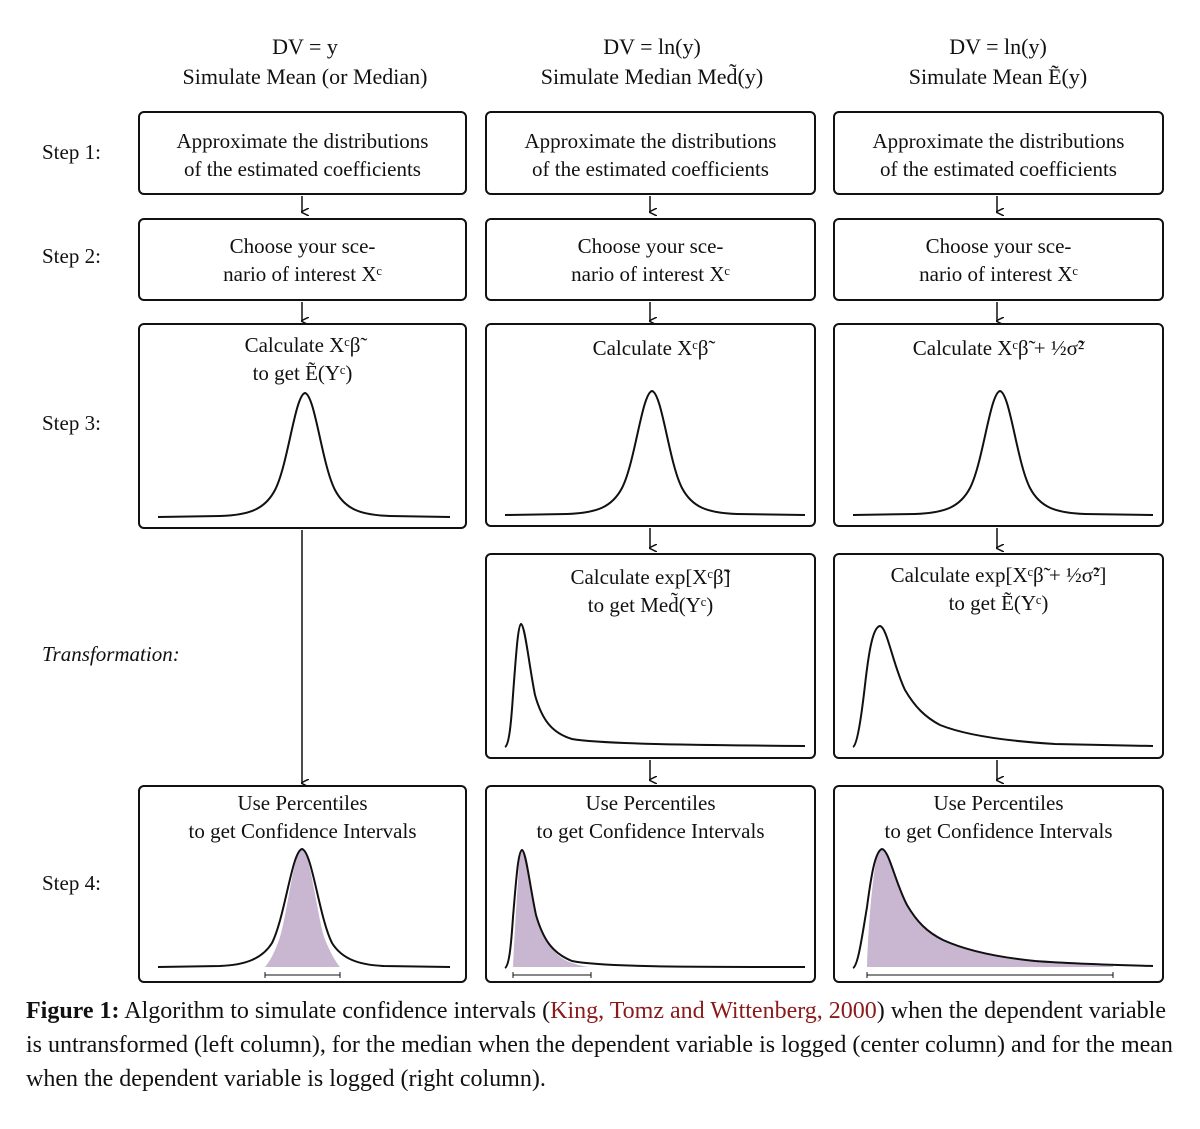  What do you see at coordinates (305, 62) in the screenshot?
I see `col1-header: DV = y Simulate Mean (or Median)` at bounding box center [305, 62].